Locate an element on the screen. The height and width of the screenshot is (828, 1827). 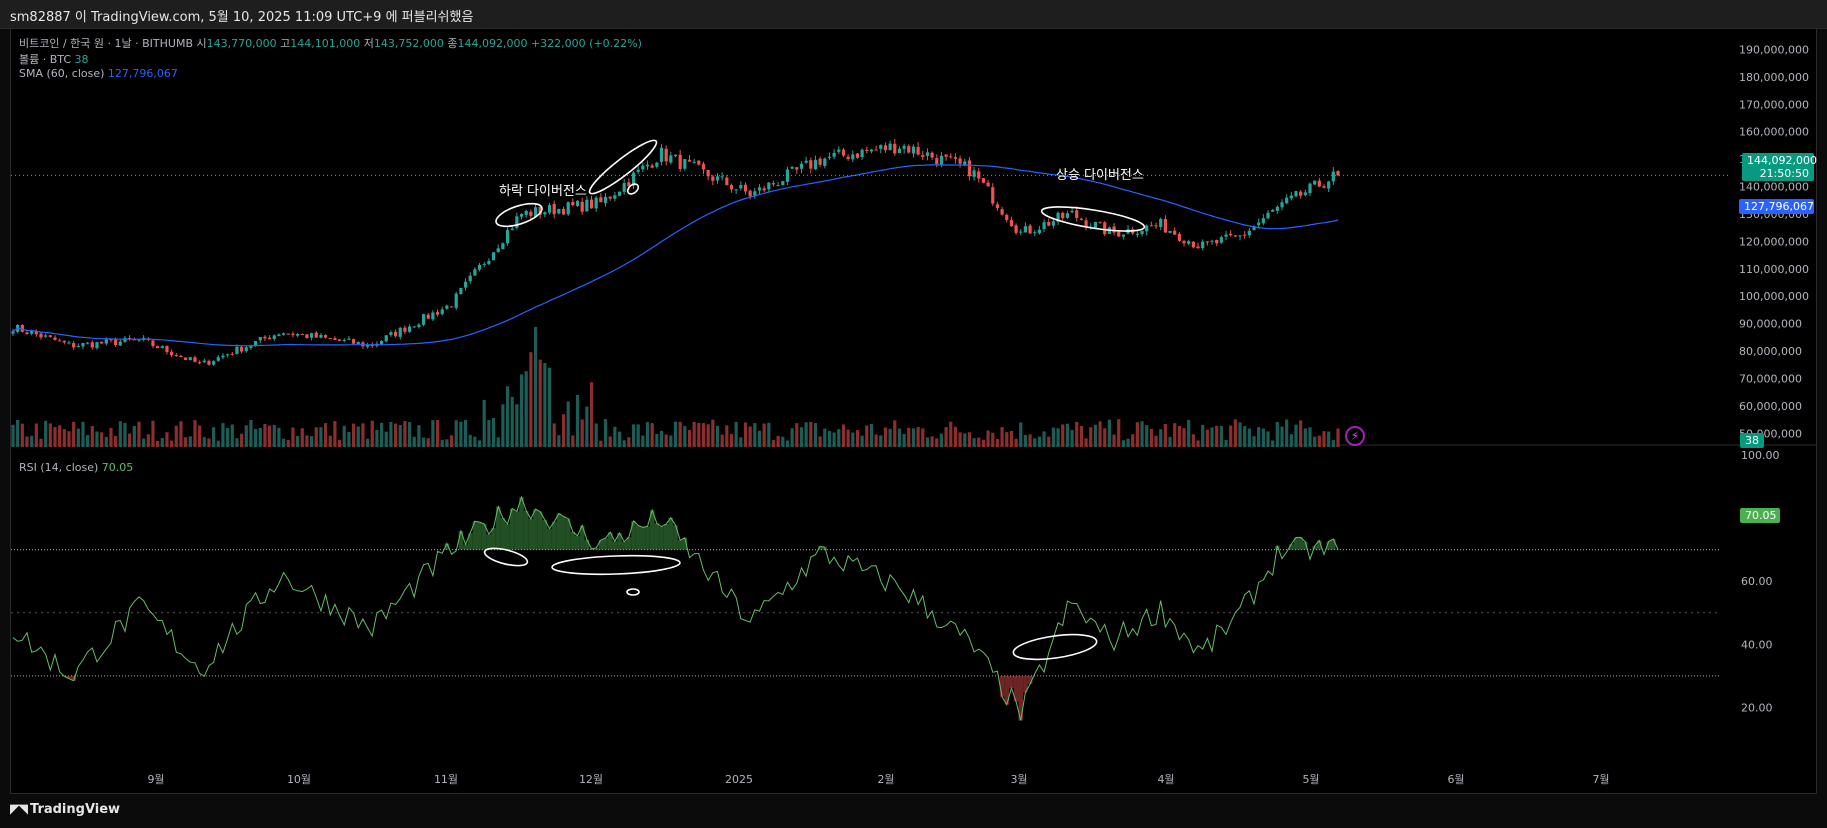
volume-value: 38 is located at coordinates (81, 59).